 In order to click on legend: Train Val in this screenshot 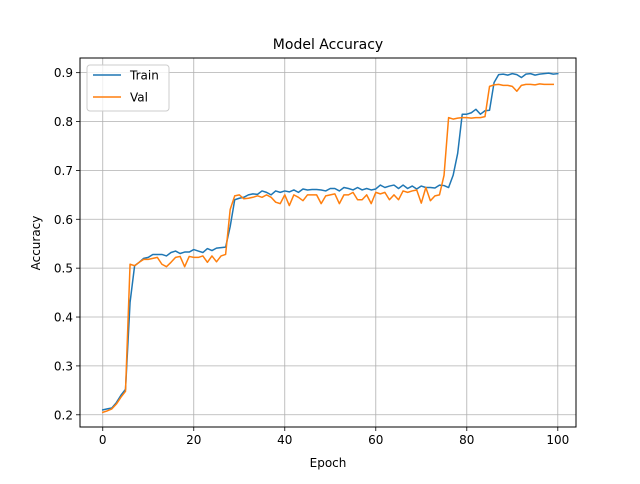, I will do `click(128, 88)`.